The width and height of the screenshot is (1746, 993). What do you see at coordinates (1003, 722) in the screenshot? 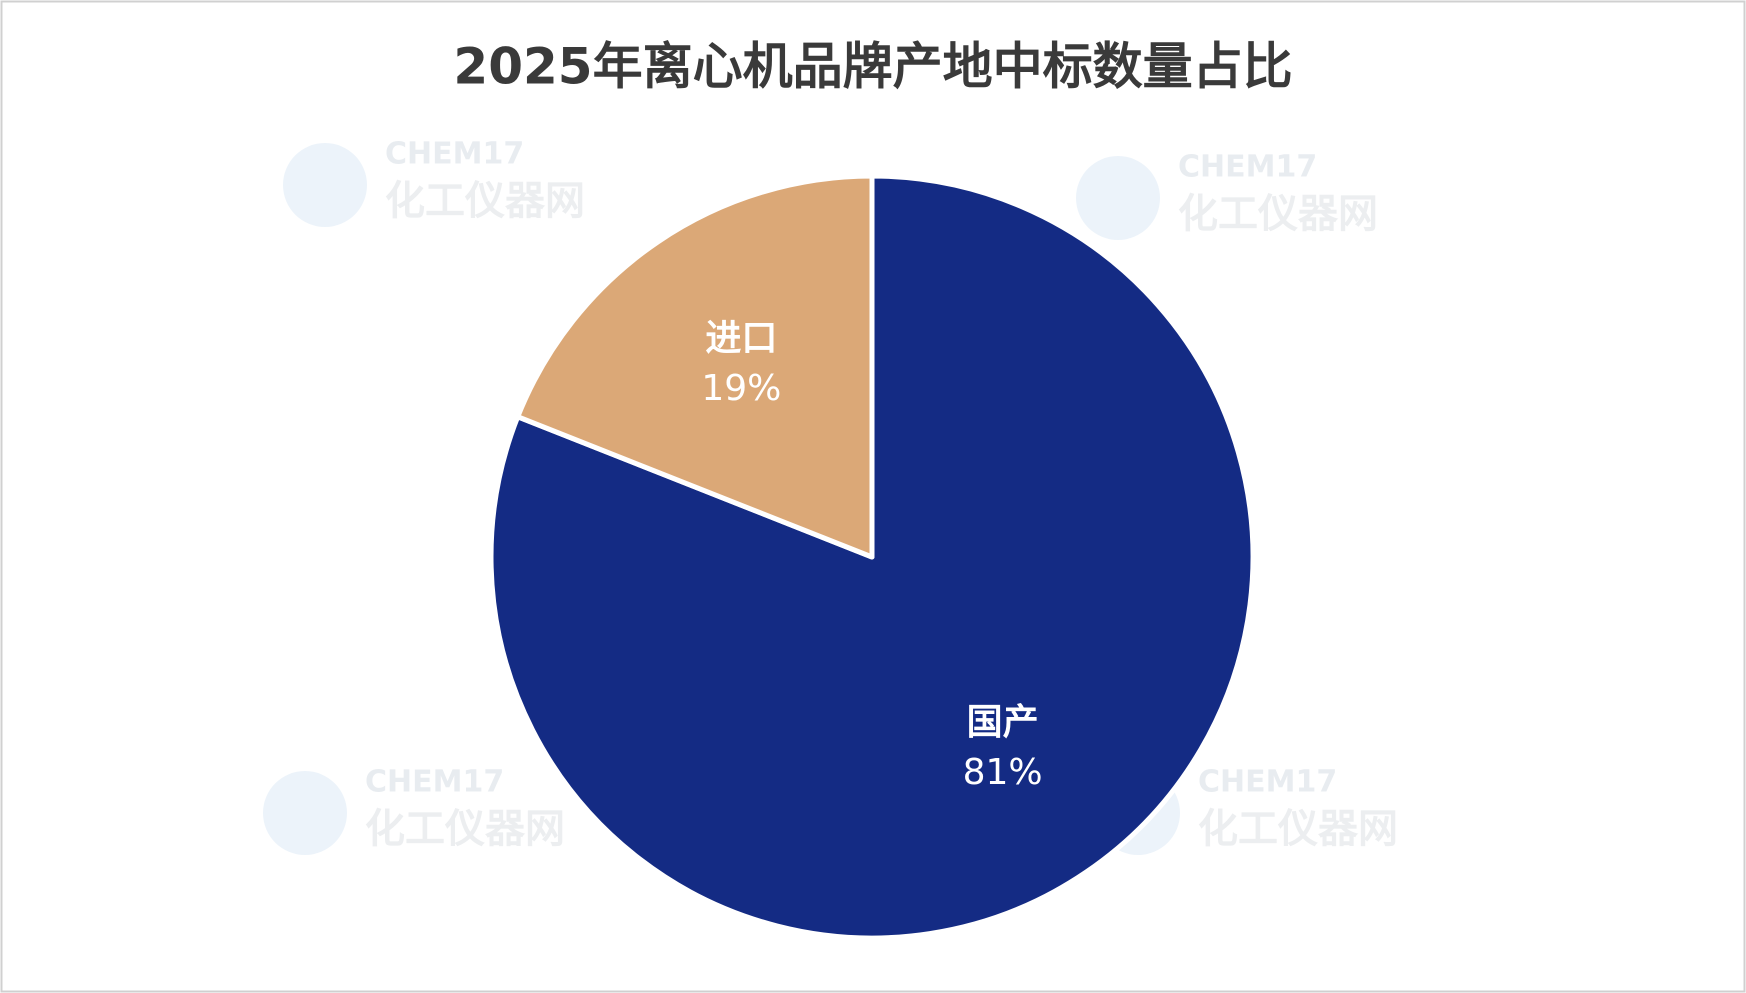
I see `slice-label: 国产` at bounding box center [1003, 722].